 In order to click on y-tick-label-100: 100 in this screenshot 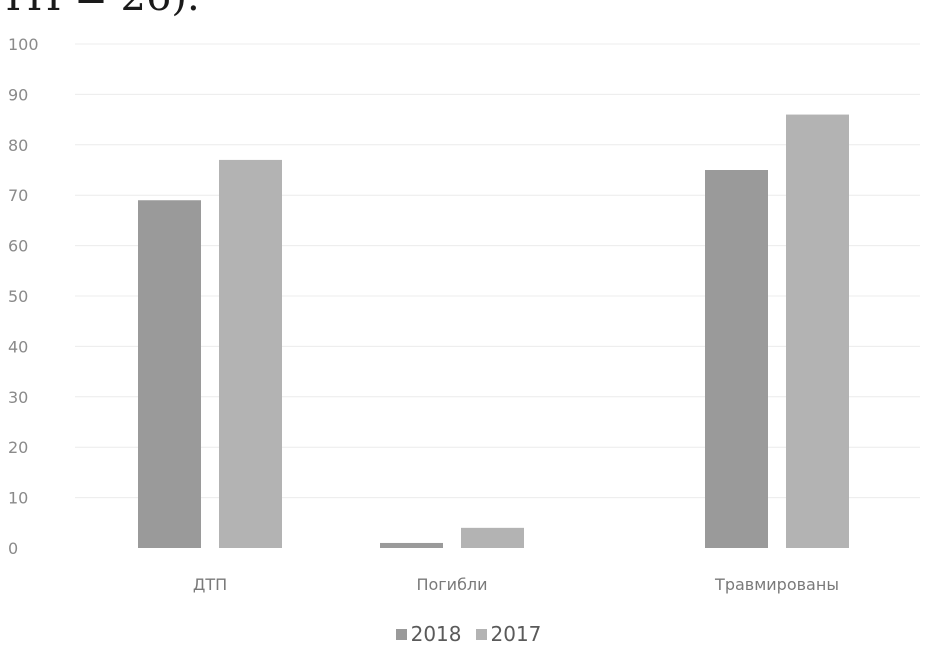, I will do `click(23, 44)`.